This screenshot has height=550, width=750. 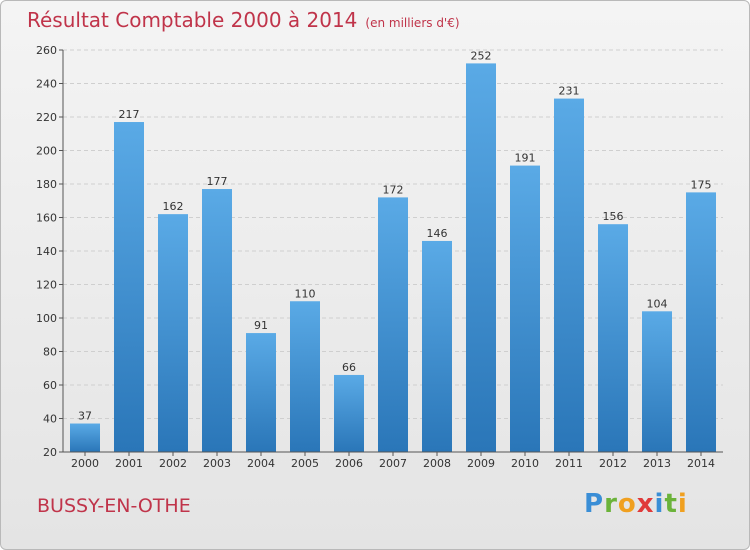 What do you see at coordinates (671, 504) in the screenshot?
I see `logo-letter: t` at bounding box center [671, 504].